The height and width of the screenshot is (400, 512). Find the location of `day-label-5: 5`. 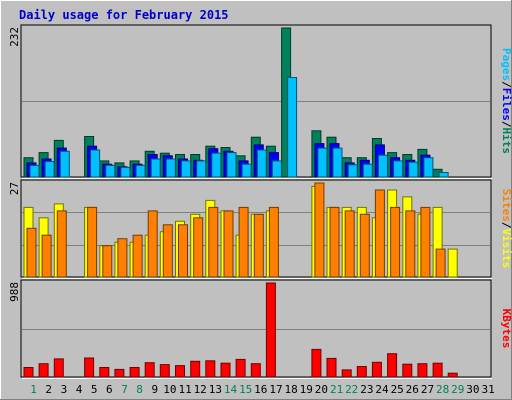

day-label-5: 5 is located at coordinates (94, 389).